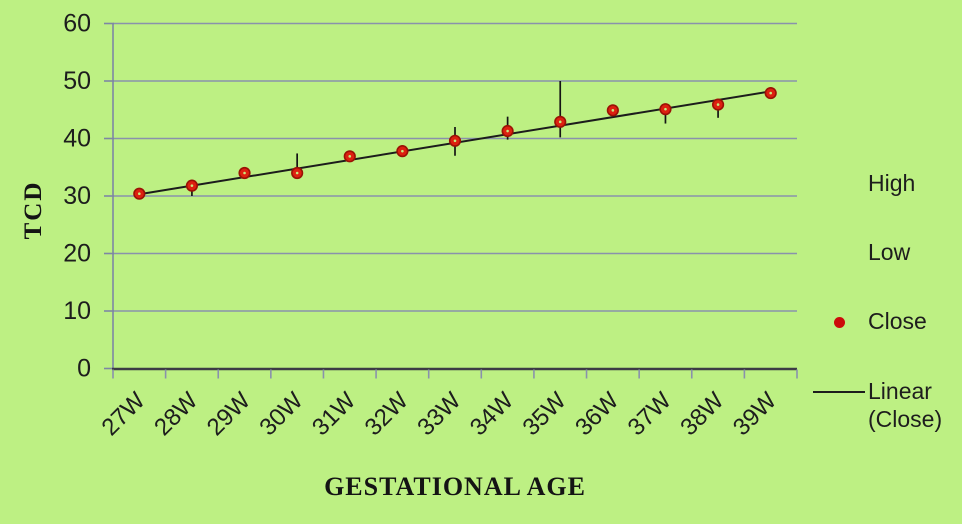  What do you see at coordinates (455, 486) in the screenshot?
I see `x-axis-title: GESTATIONAL AGE` at bounding box center [455, 486].